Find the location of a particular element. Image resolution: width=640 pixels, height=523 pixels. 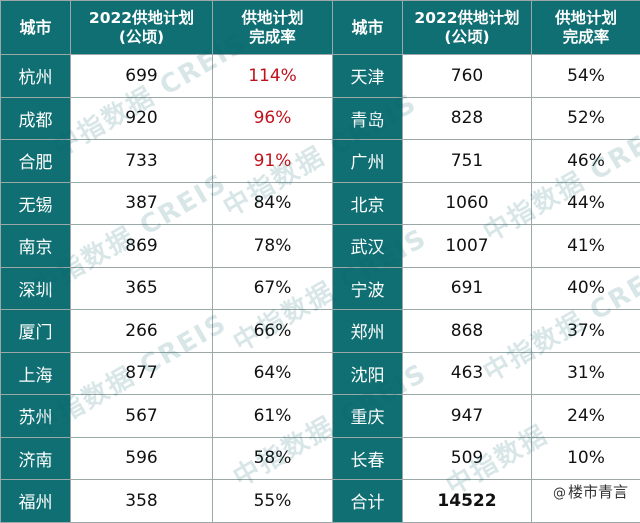

rate-cell: 67% is located at coordinates (273, 288).